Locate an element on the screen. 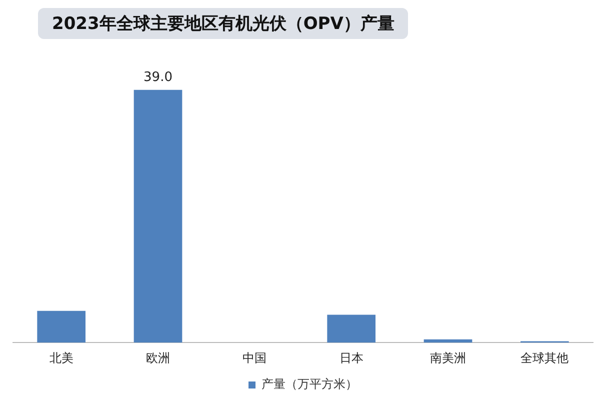  x-tick-label: 南美洲 is located at coordinates (448, 357).